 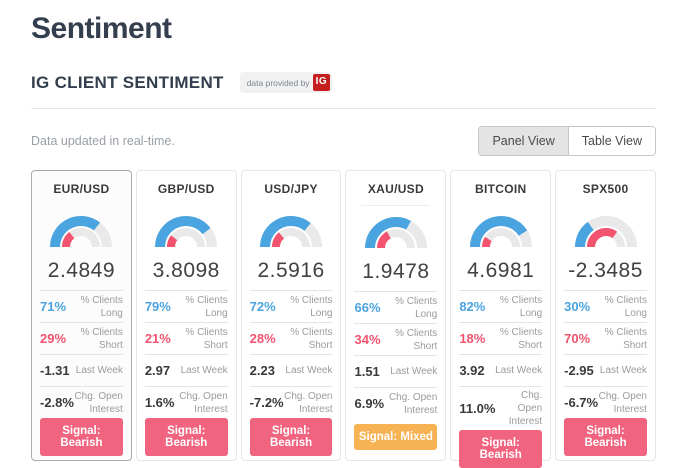 What do you see at coordinates (472, 370) in the screenshot?
I see `last-week-value: 3.92` at bounding box center [472, 370].